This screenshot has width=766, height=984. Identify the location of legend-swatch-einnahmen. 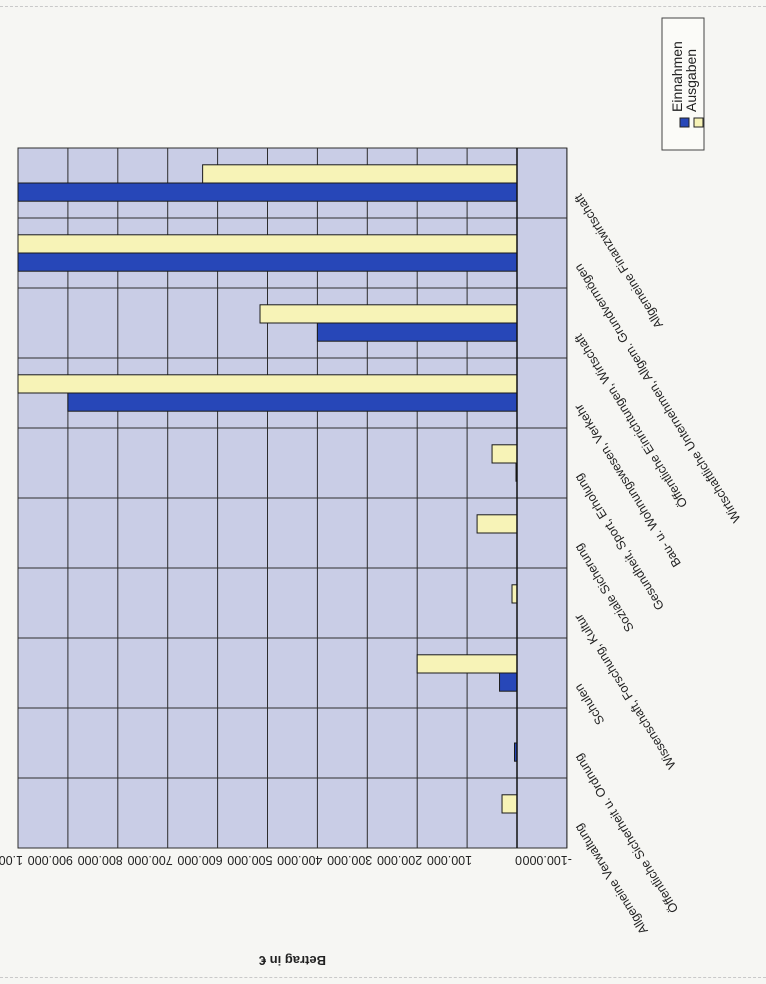
(684, 122).